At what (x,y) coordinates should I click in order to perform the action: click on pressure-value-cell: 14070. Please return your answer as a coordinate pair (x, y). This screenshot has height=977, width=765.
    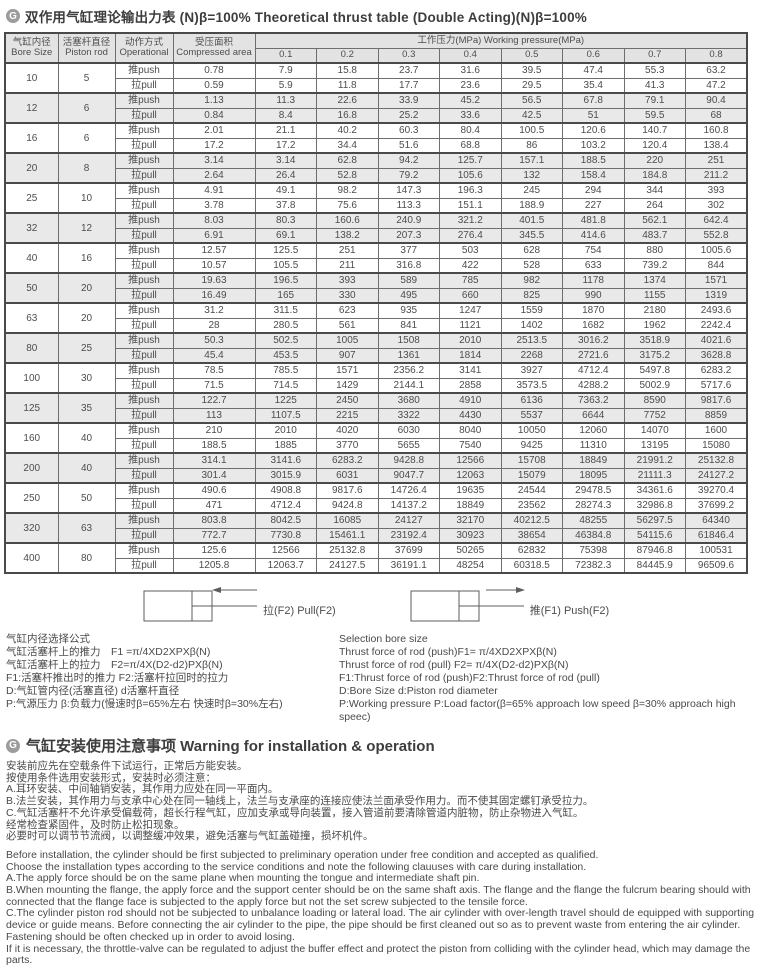
    Looking at the image, I should click on (654, 430).